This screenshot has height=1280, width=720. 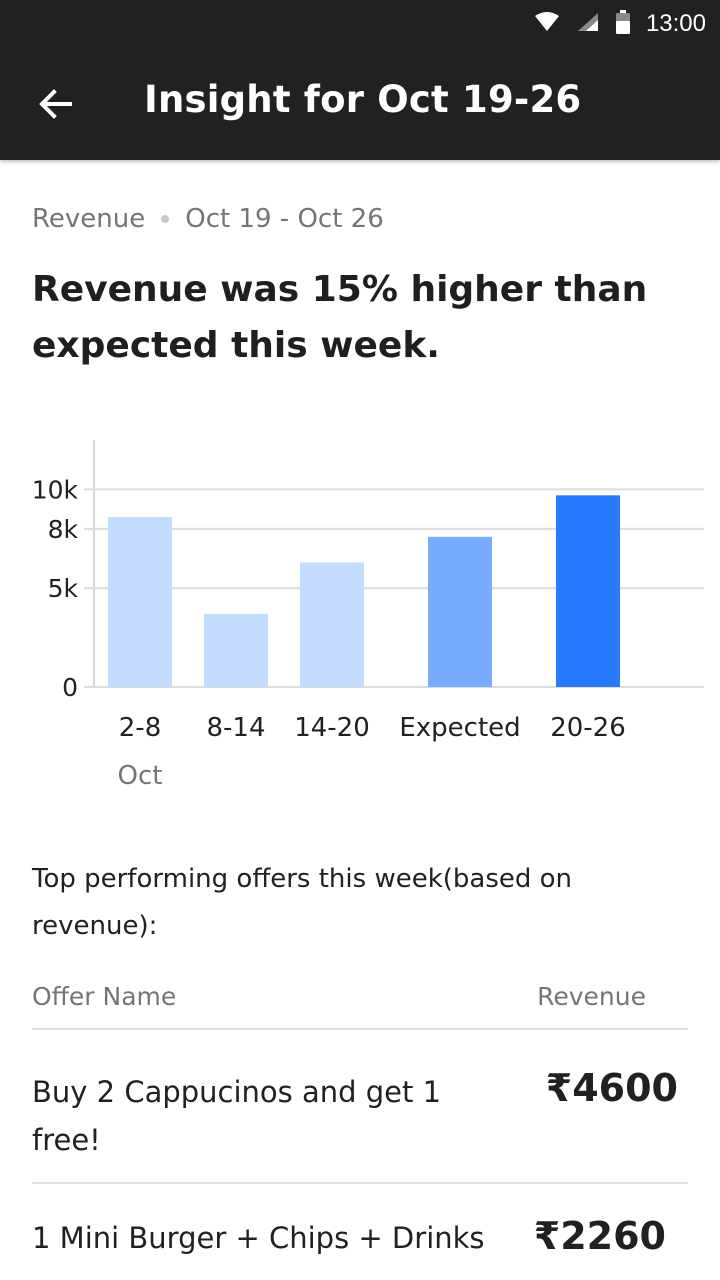 What do you see at coordinates (459, 728) in the screenshot?
I see `x-tick-label: Expected` at bounding box center [459, 728].